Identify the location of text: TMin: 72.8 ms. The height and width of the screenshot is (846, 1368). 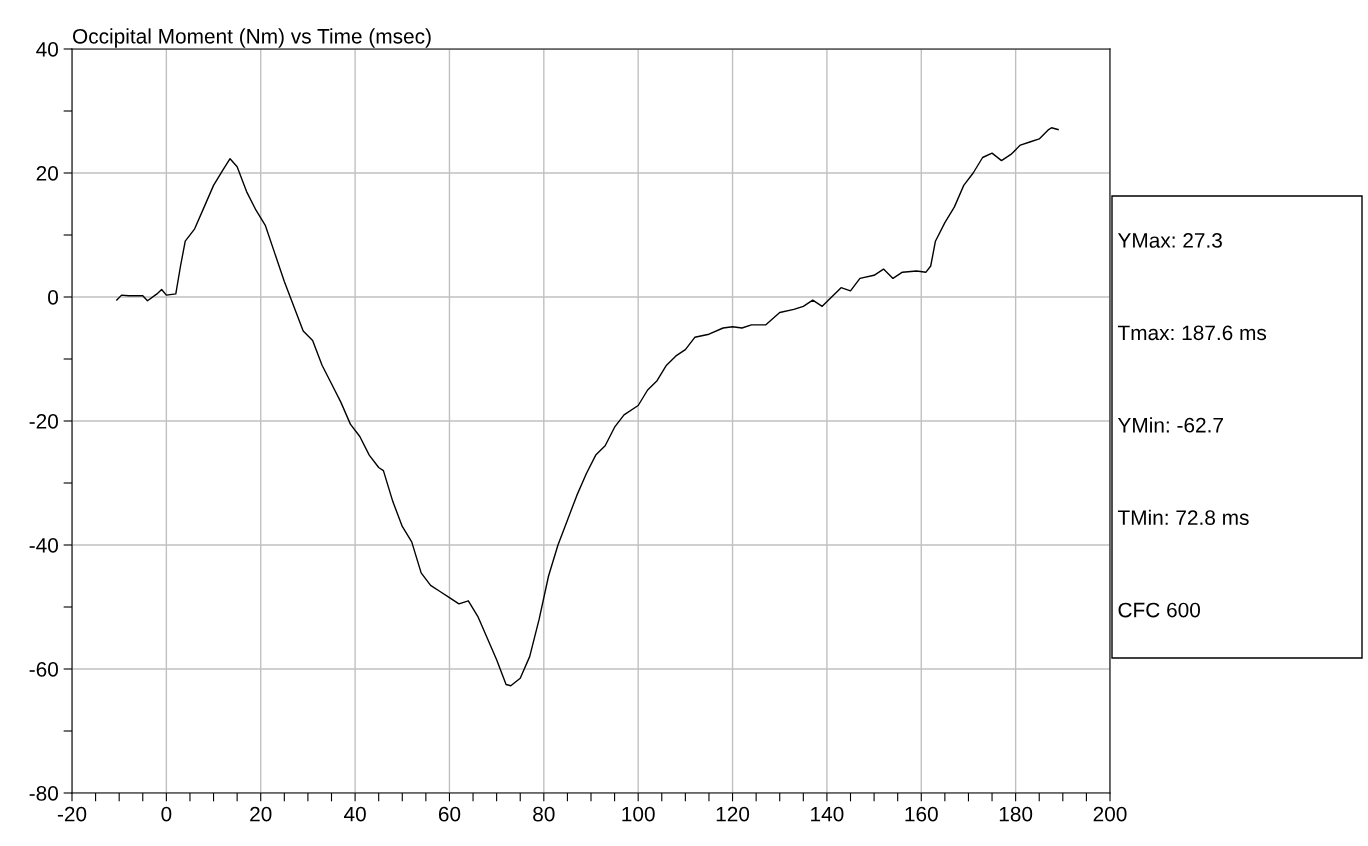
(1183, 517).